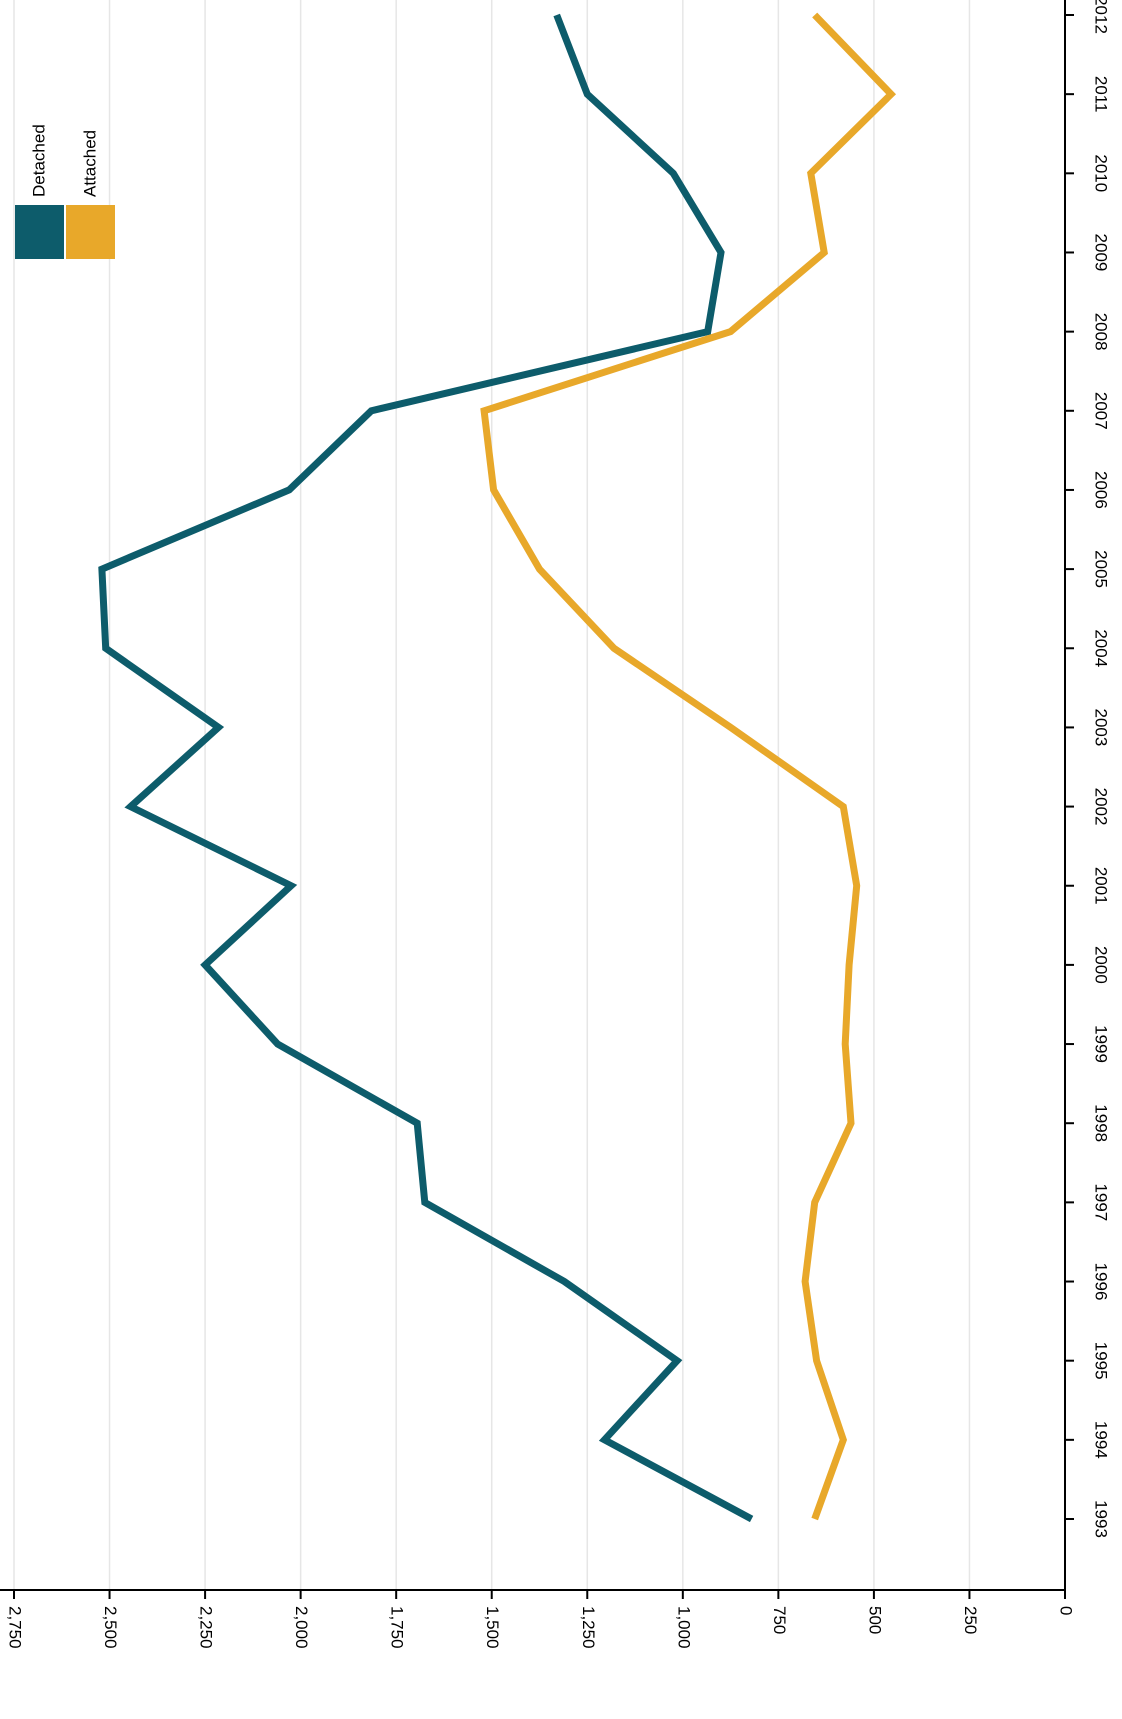 The width and height of the screenshot is (1122, 1719). What do you see at coordinates (970, 1620) in the screenshot?
I see `value-tick-label: 250` at bounding box center [970, 1620].